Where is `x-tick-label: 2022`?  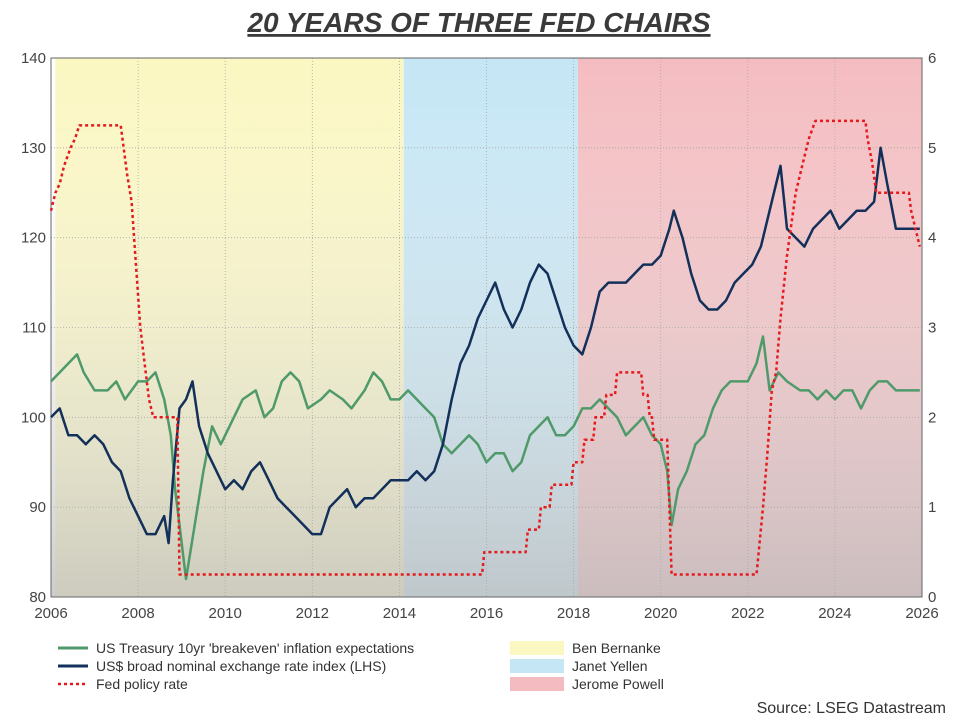
x-tick-label: 2022 is located at coordinates (747, 613).